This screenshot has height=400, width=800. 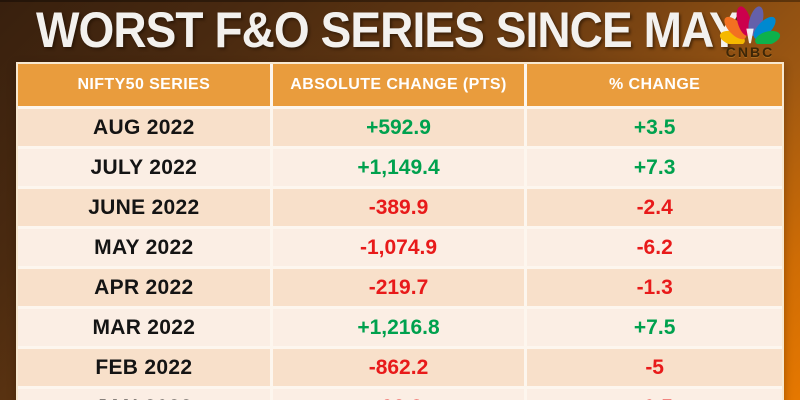 What do you see at coordinates (654, 329) in the screenshot?
I see `pct-change-cell: +7.5` at bounding box center [654, 329].